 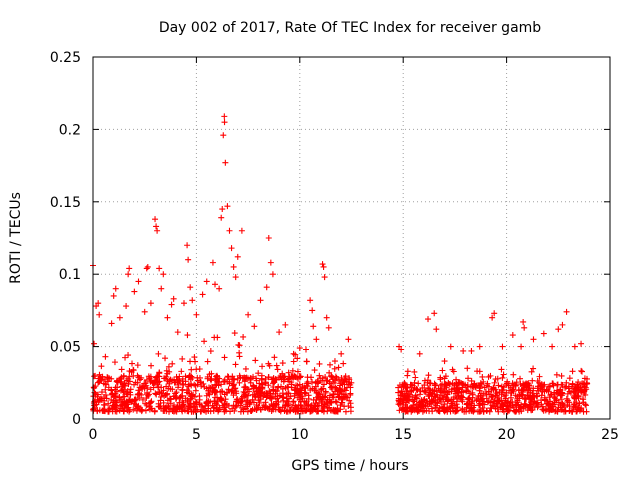 What do you see at coordinates (610, 435) in the screenshot?
I see `x-tick-label: 25` at bounding box center [610, 435].